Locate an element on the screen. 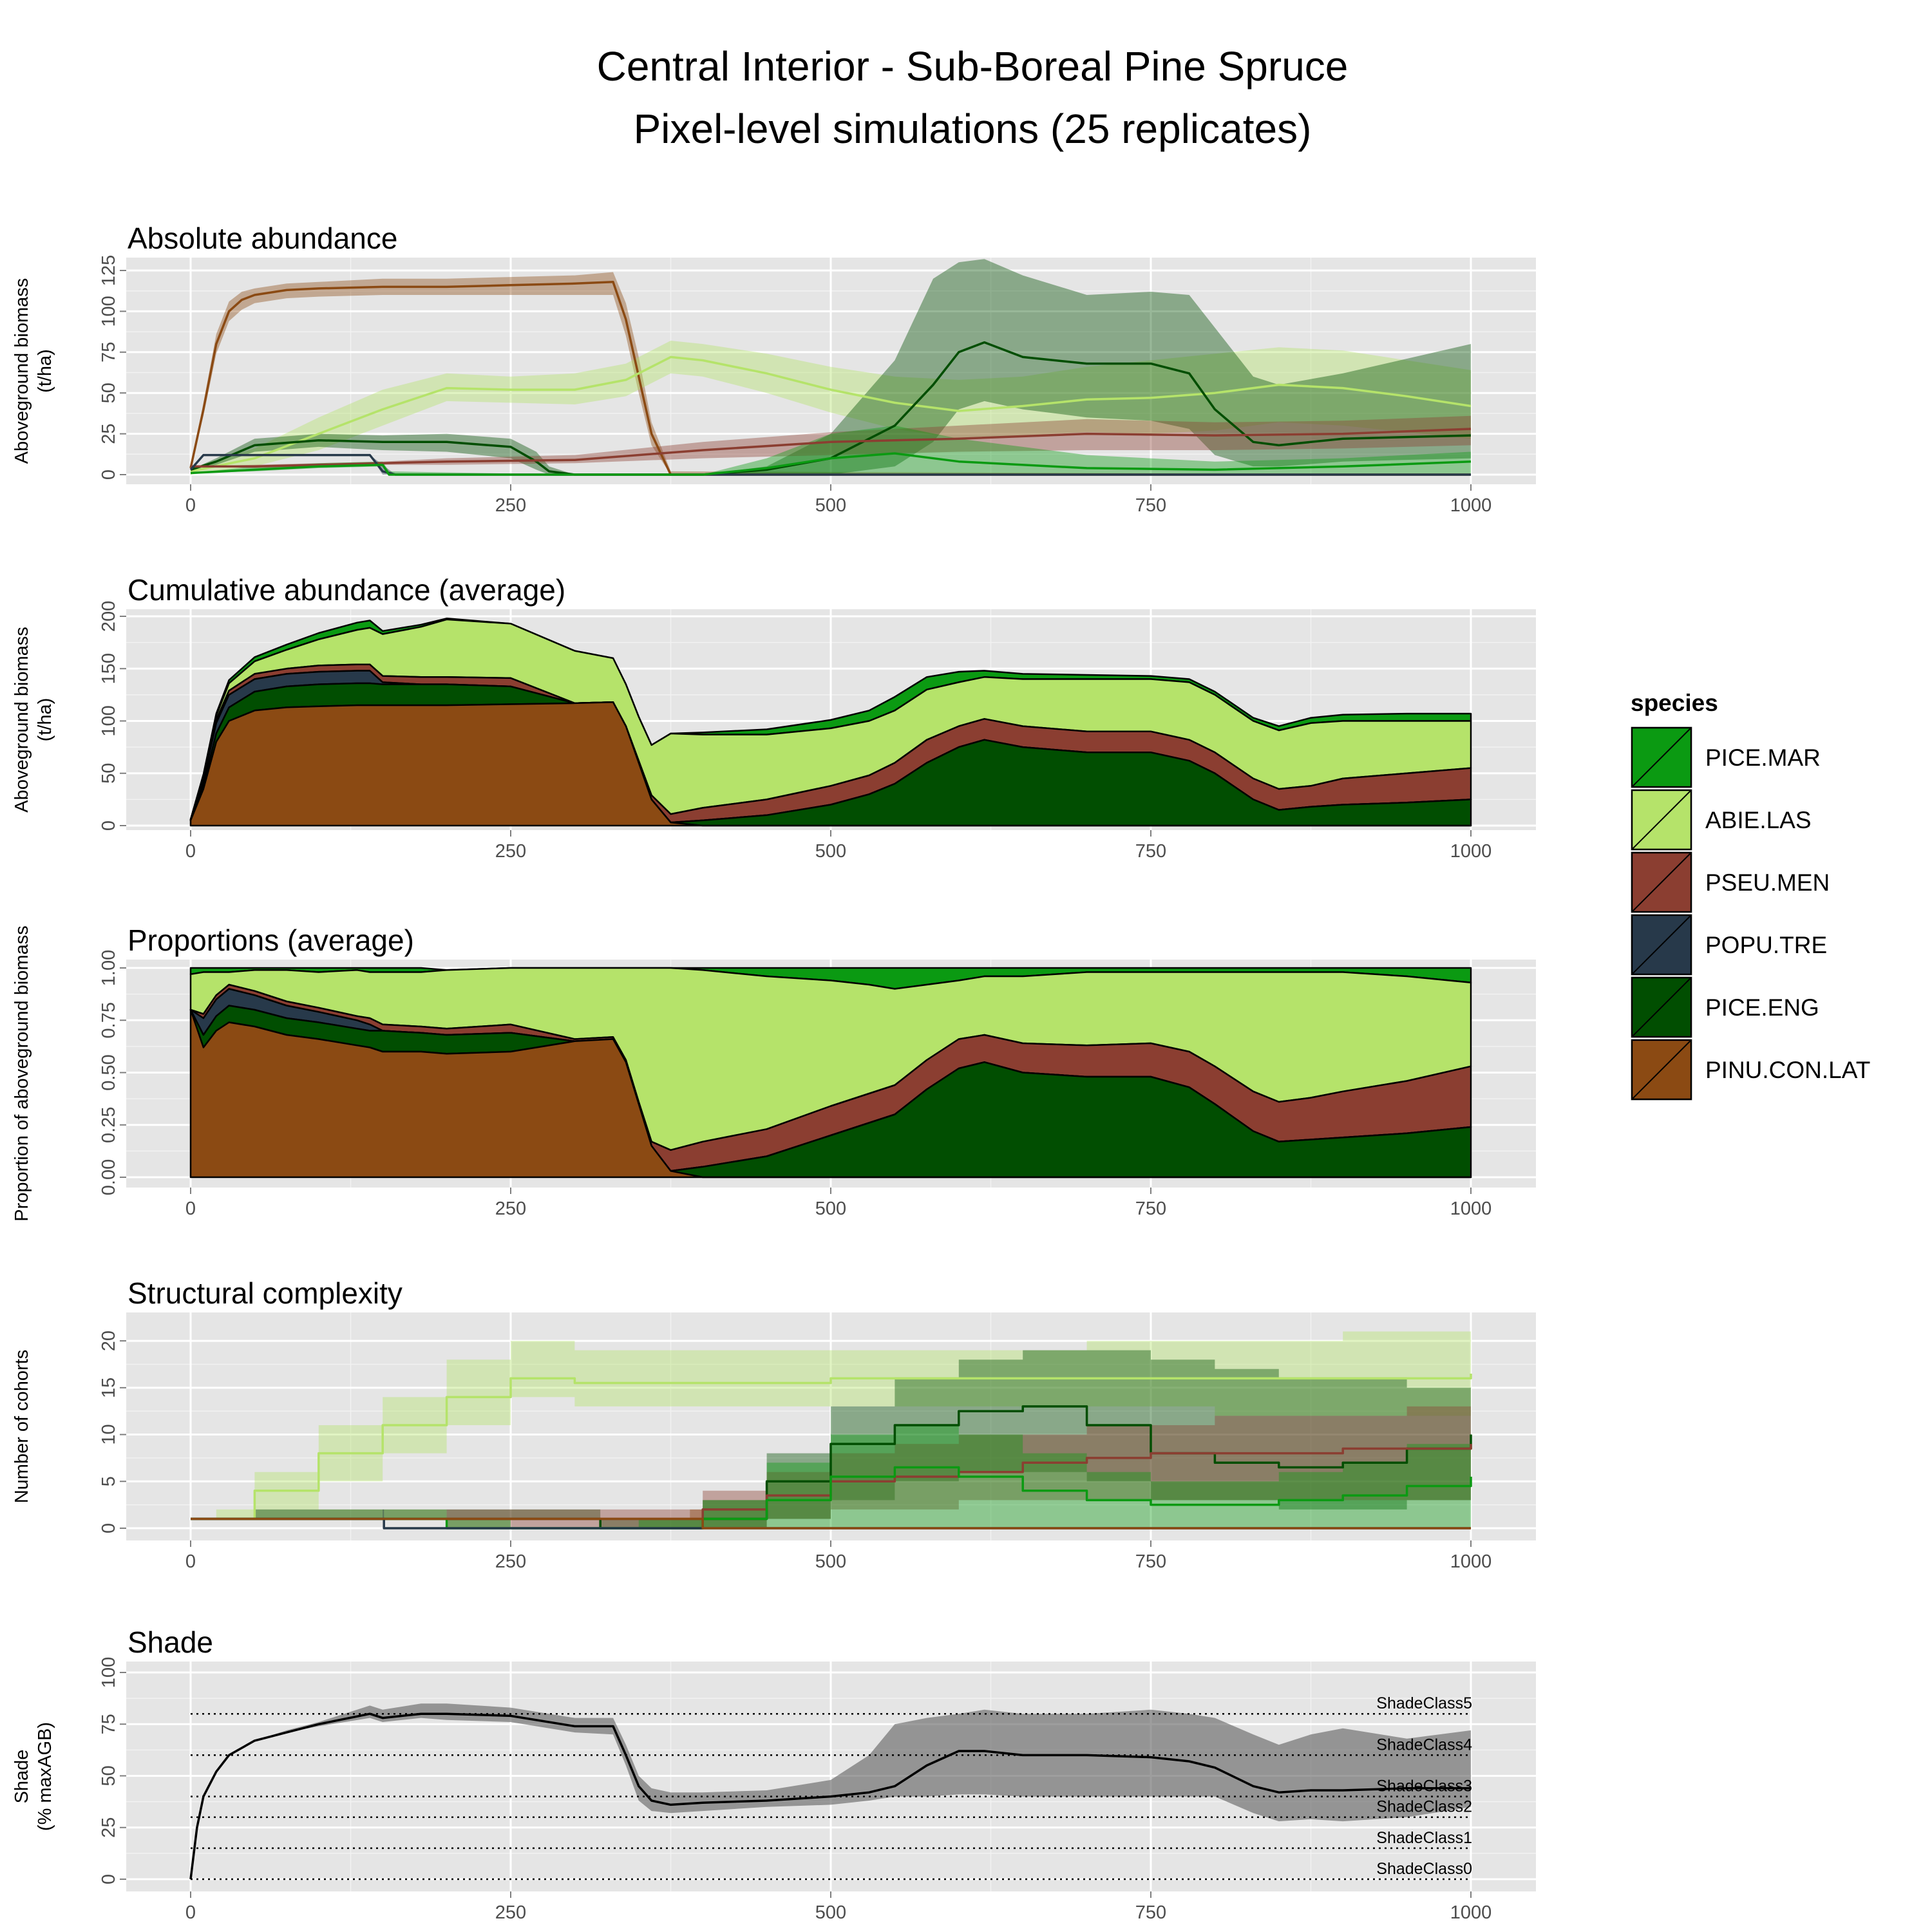  panel-title: Cumulative abundance (average) is located at coordinates (347, 590).